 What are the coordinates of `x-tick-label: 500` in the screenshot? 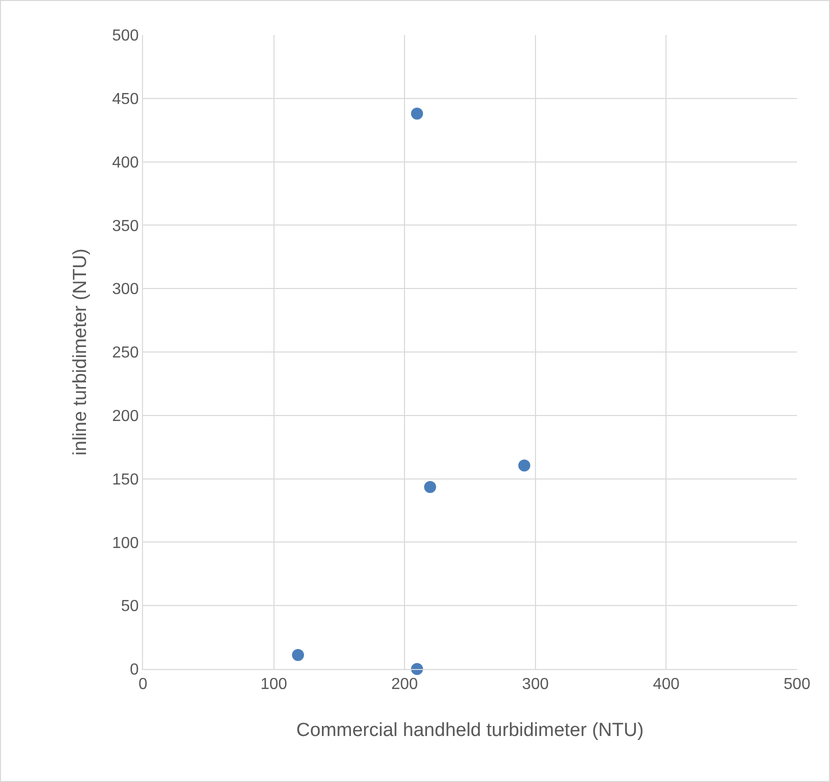 It's located at (797, 685).